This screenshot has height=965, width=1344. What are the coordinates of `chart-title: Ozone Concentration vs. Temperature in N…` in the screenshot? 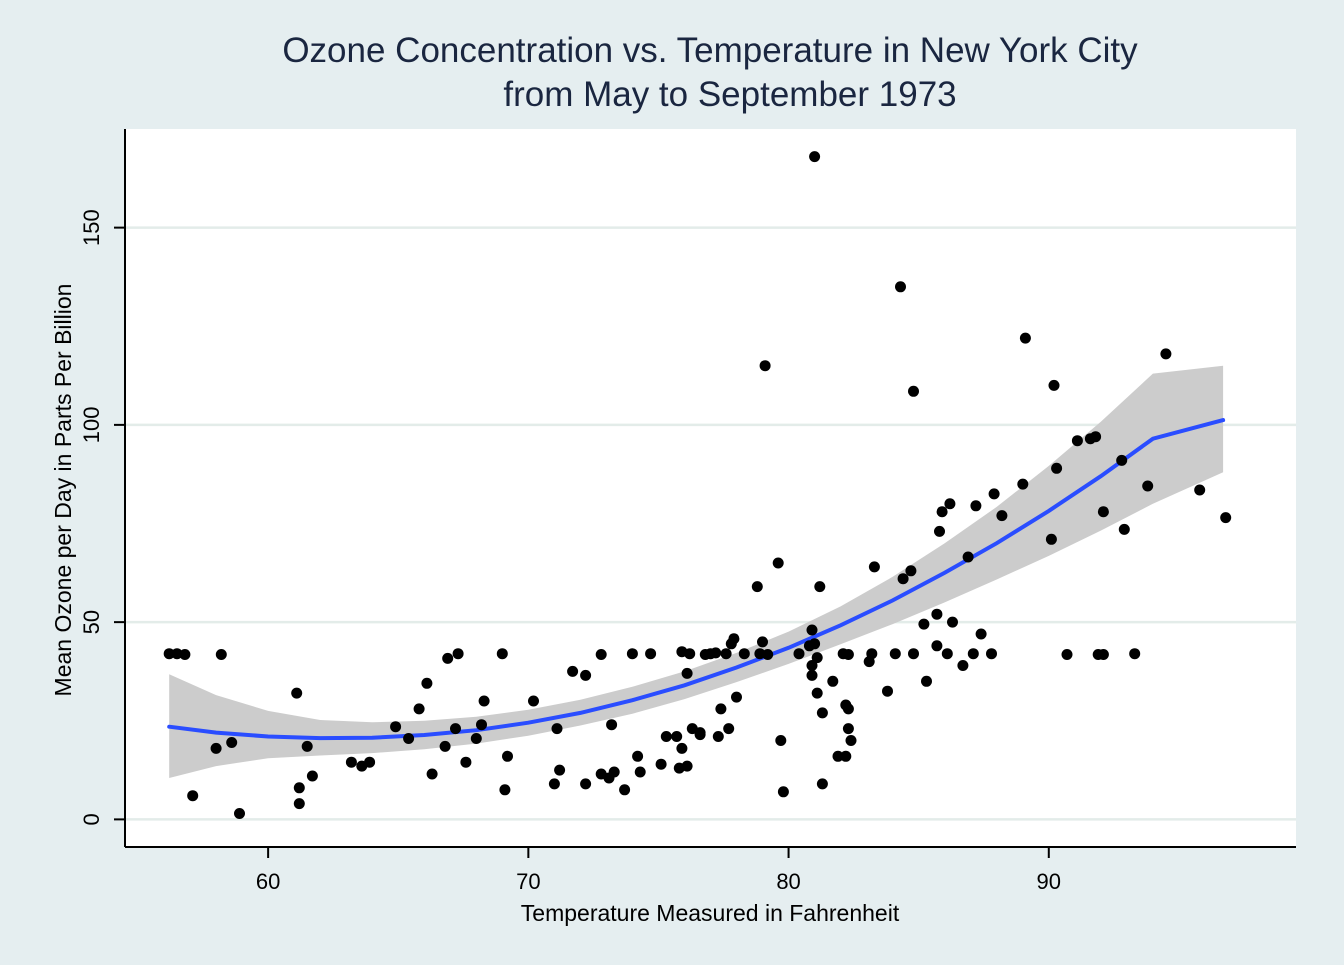 It's located at (710, 50).